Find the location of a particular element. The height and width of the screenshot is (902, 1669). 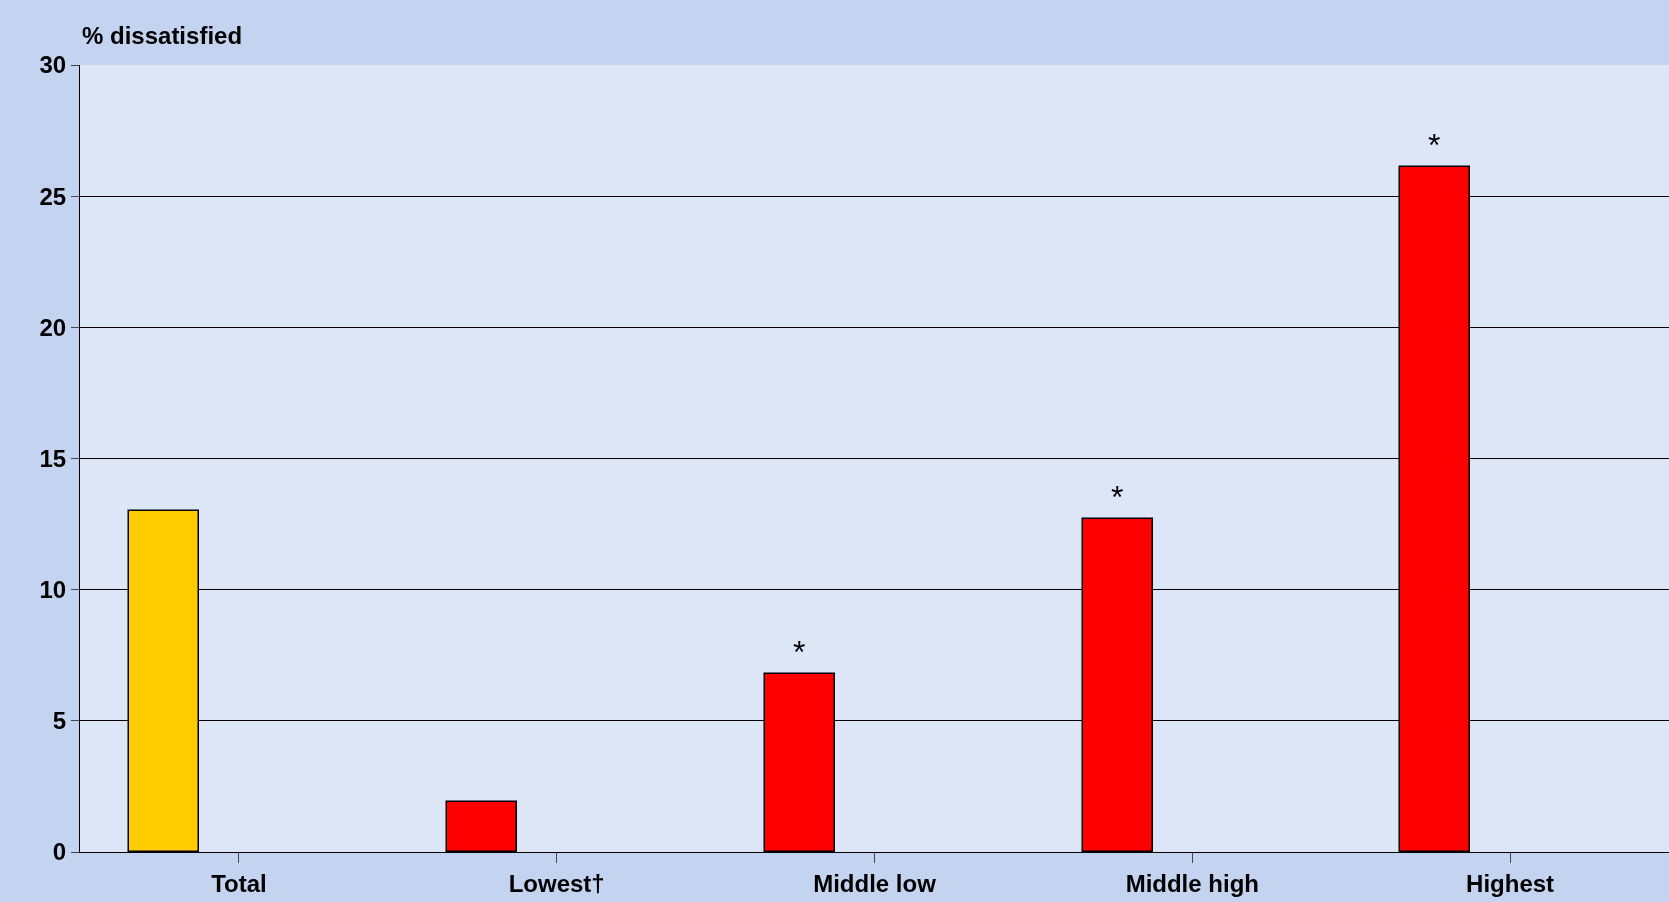

y-tick-label: 15 is located at coordinates (53, 458).